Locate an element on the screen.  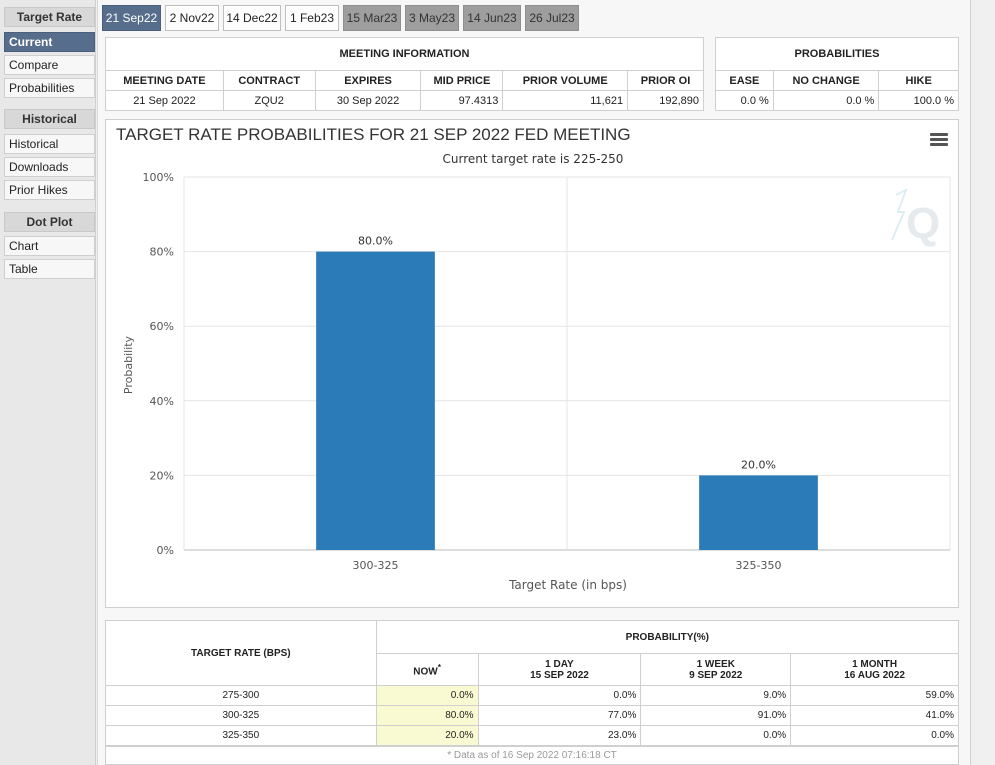
col-prior-volume: PRIOR VOLUME is located at coordinates (565, 80).